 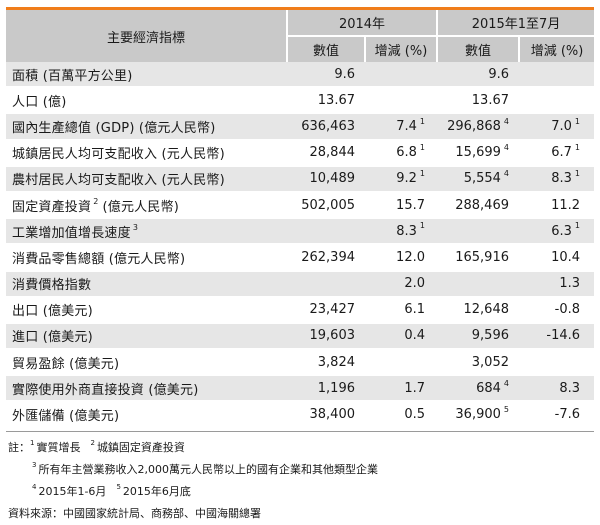 I want to click on value-2014-cell: 23,427, so click(x=326, y=310).